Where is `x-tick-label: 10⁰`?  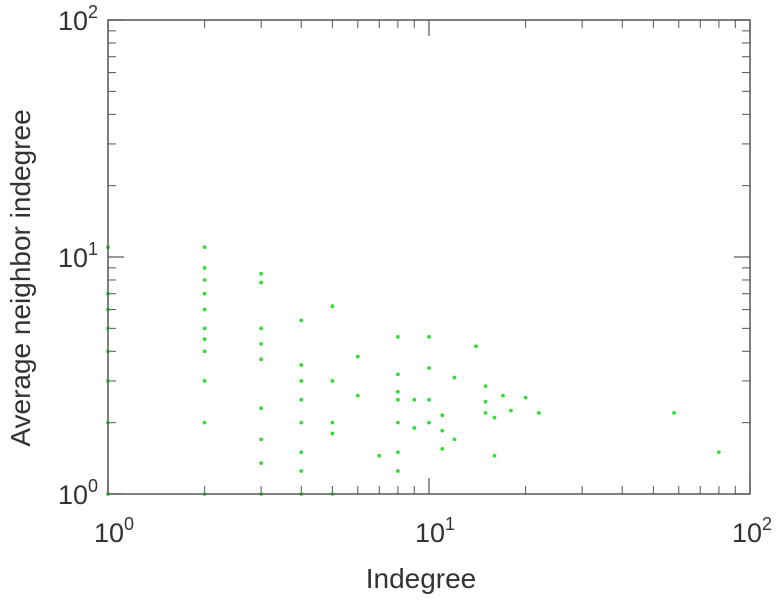 x-tick-label: 10⁰ is located at coordinates (114, 531).